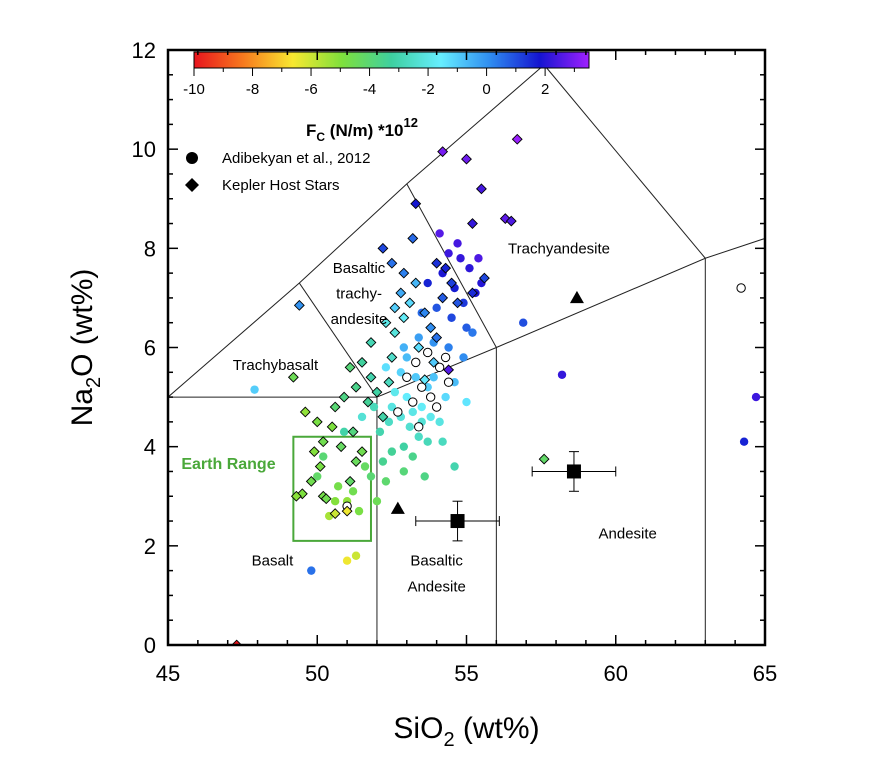 This screenshot has height=782, width=892. I want to click on region-label: Basalt, so click(273, 561).